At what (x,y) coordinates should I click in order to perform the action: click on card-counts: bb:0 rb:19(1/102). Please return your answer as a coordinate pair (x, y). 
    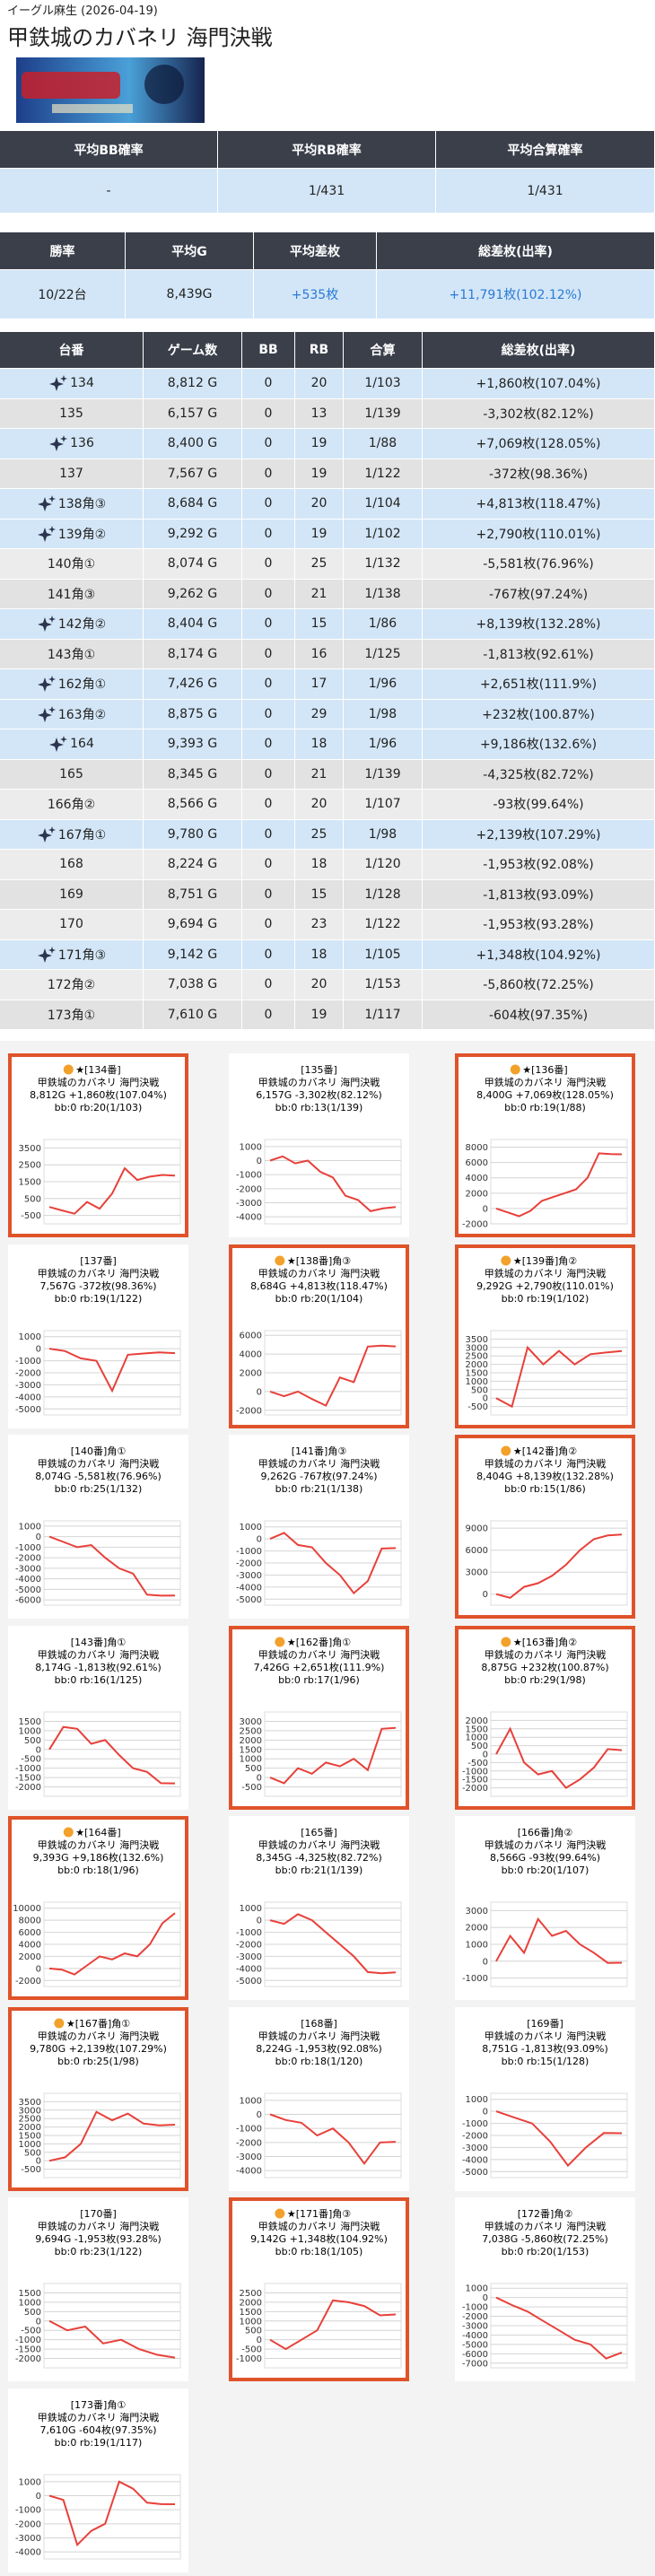
    Looking at the image, I should click on (546, 1299).